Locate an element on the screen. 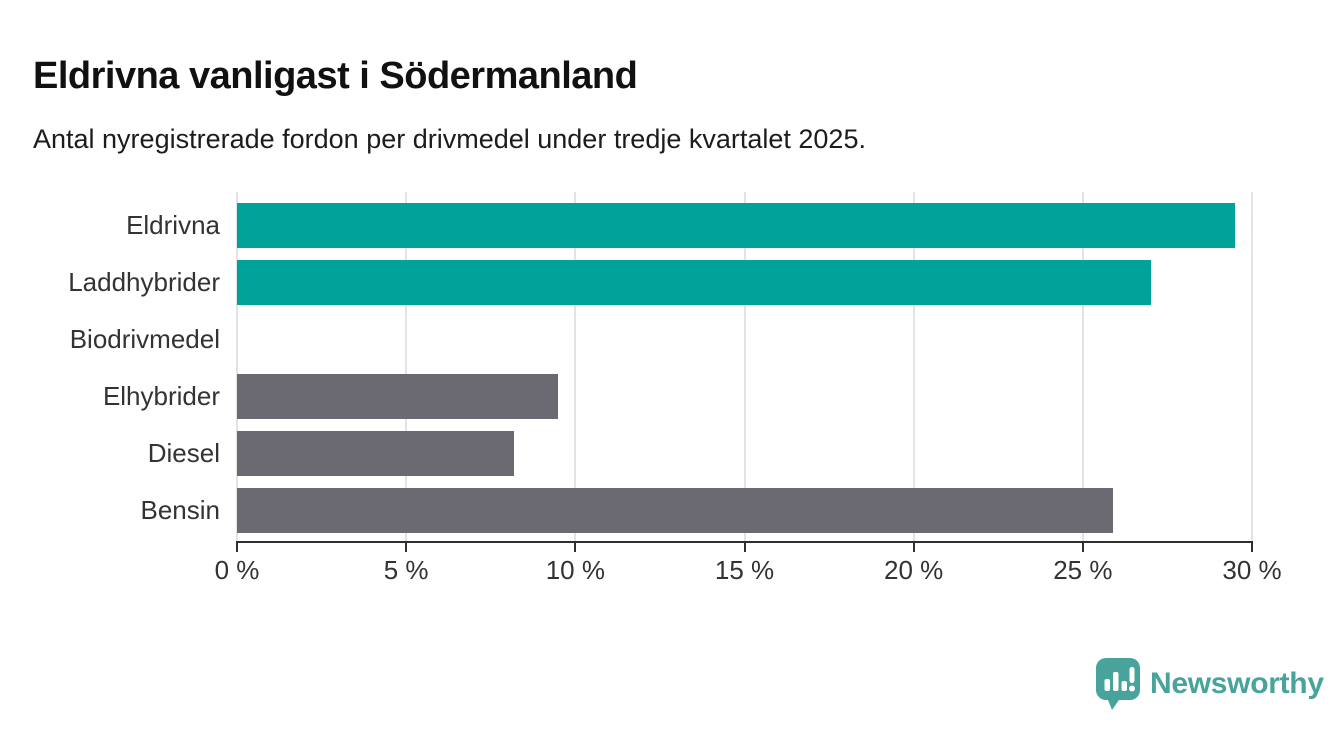 The image size is (1340, 733). category-label-bensin: Bensin is located at coordinates (180, 510).